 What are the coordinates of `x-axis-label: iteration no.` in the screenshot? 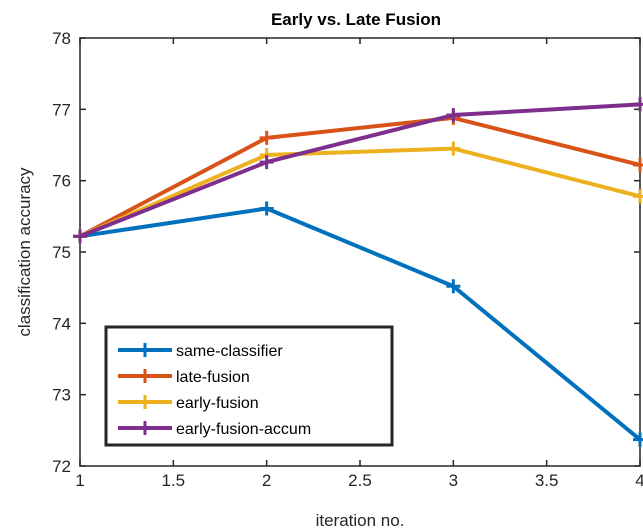 It's located at (360, 520).